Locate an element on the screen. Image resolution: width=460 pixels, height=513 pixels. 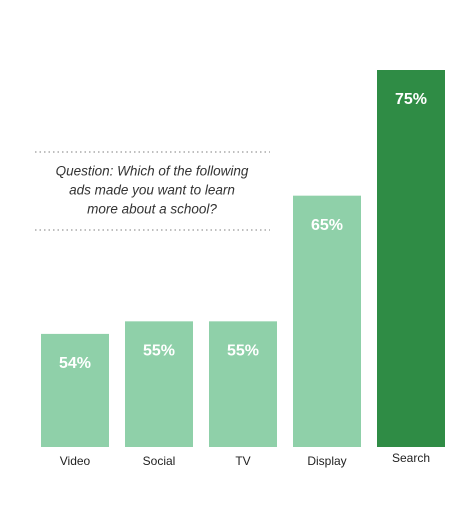
annotation: more about a school? is located at coordinates (152, 209).